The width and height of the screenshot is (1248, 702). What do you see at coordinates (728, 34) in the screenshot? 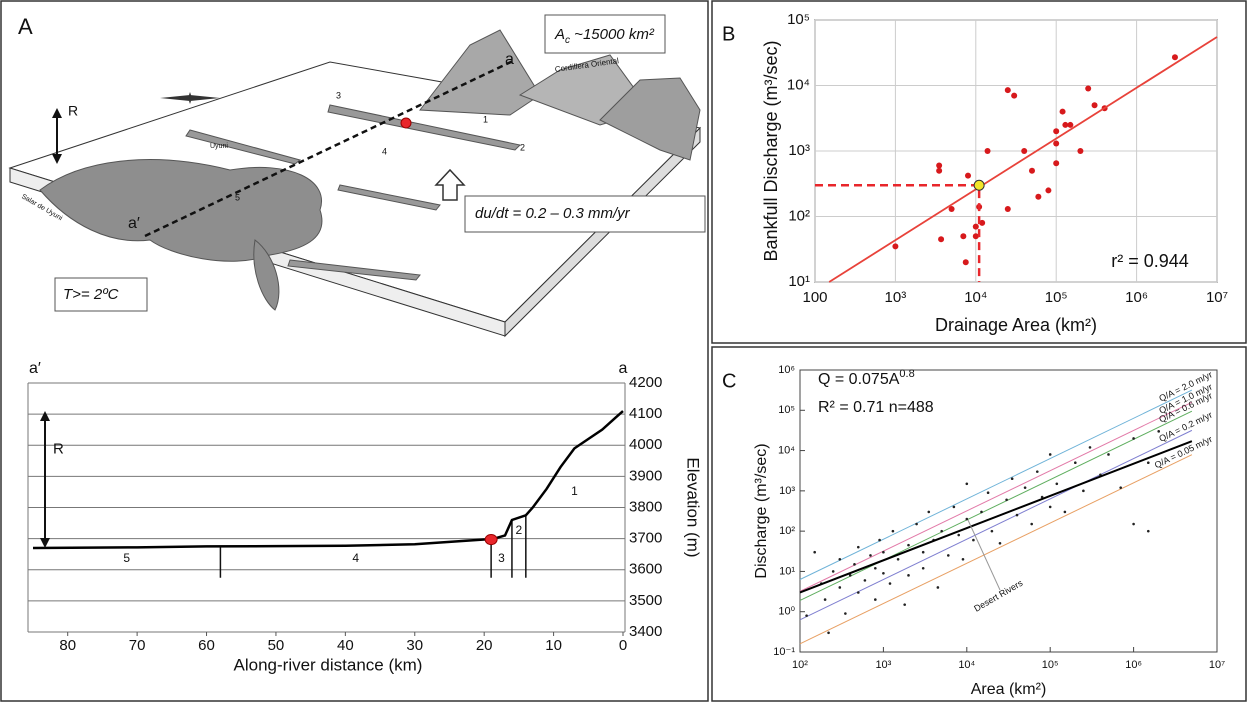
I see `panel-label: B` at bounding box center [728, 34].